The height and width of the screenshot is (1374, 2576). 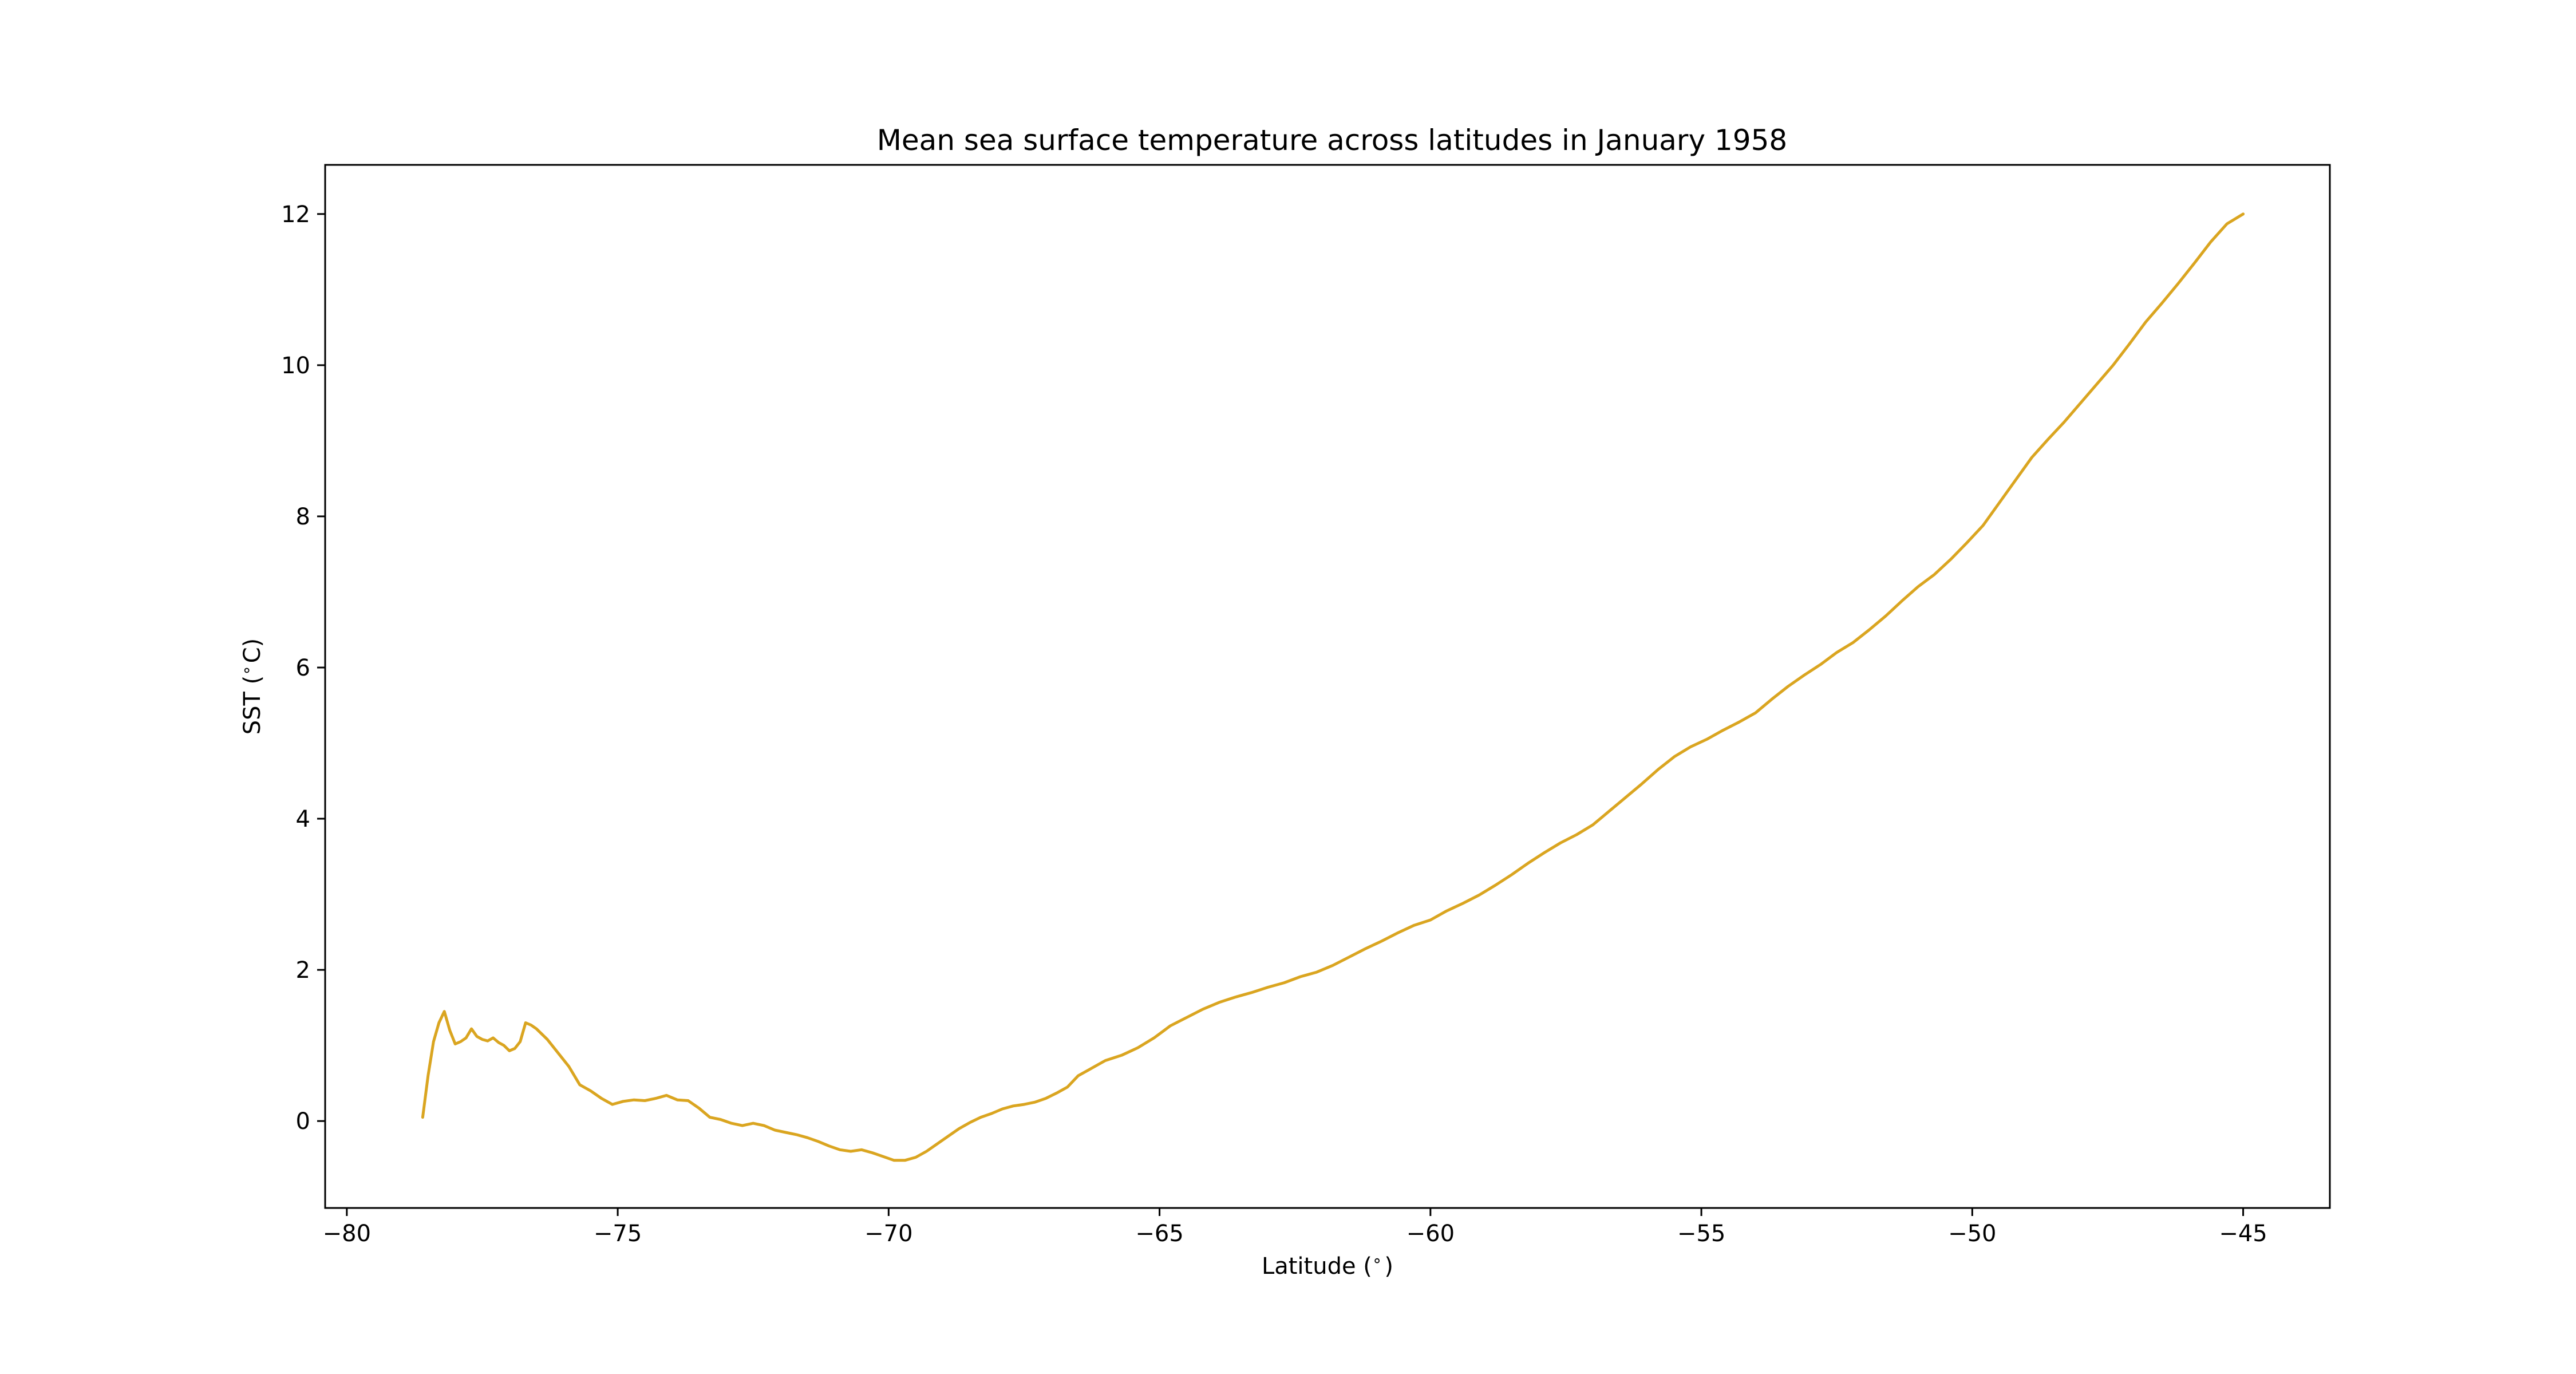 I want to click on y-tick-label: 0, so click(x=303, y=1121).